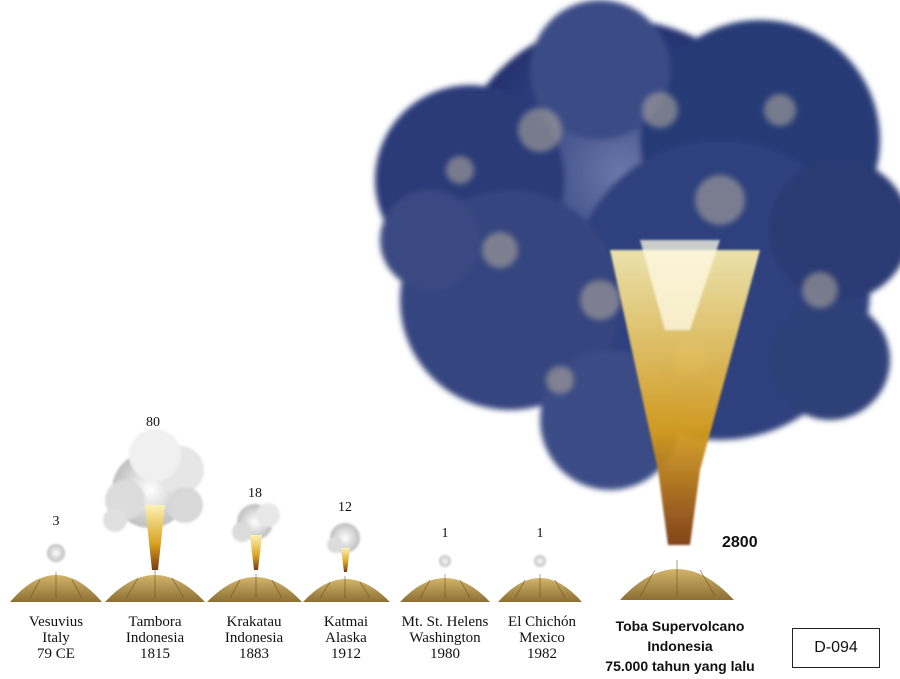 This screenshot has width=900, height=679. I want to click on vesuvius-label: Vesuvius Italy 79 CE, so click(56, 638).